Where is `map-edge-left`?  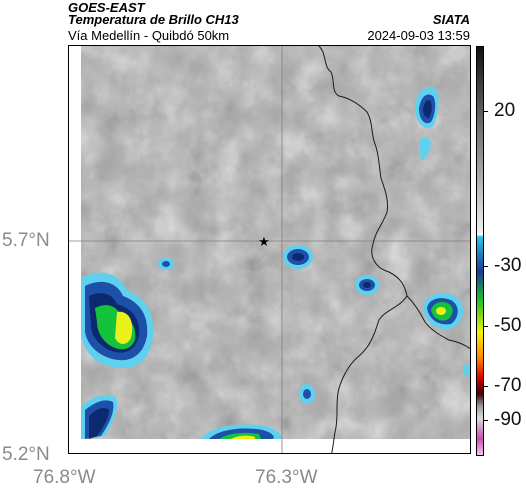 map-edge-left is located at coordinates (75, 249).